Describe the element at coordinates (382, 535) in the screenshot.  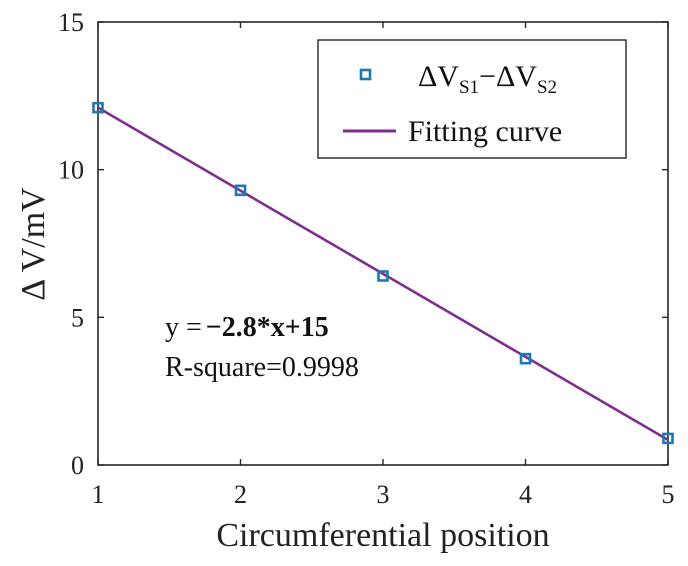
I see `x-axis-label: Circumferential position` at that location.